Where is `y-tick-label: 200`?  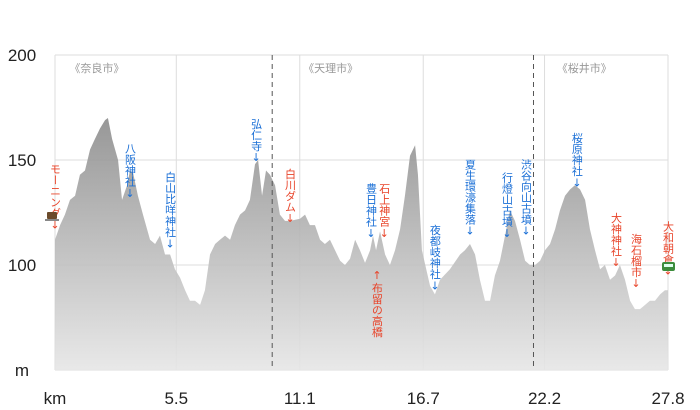 y-tick-label: 200 is located at coordinates (22, 55).